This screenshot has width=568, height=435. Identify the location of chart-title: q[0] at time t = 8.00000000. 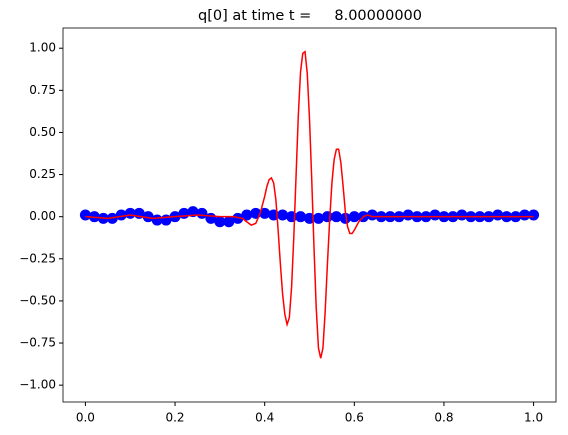
(310, 16).